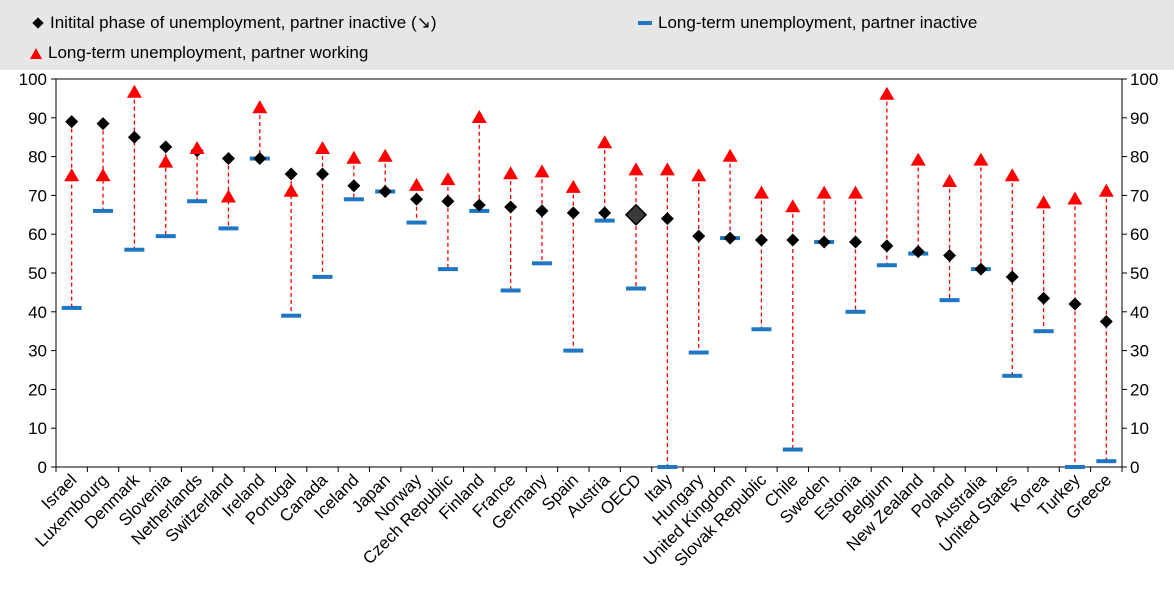  I want to click on y-tick-label-right: 0, so click(1134, 467).